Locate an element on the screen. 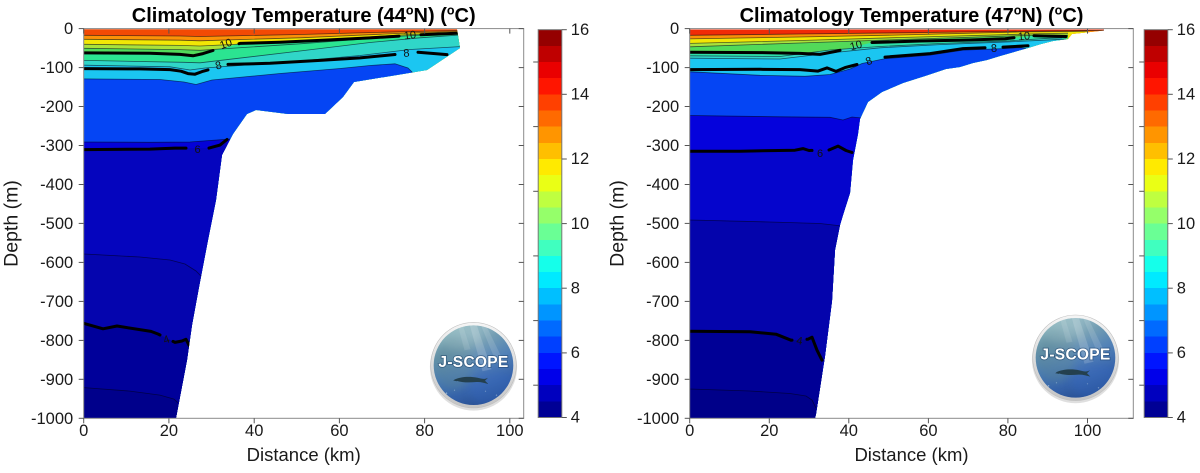  svg-text:Climatology Temperature (47oN): Climatology Temperature (47oN) (oC) is located at coordinates (912, 15).